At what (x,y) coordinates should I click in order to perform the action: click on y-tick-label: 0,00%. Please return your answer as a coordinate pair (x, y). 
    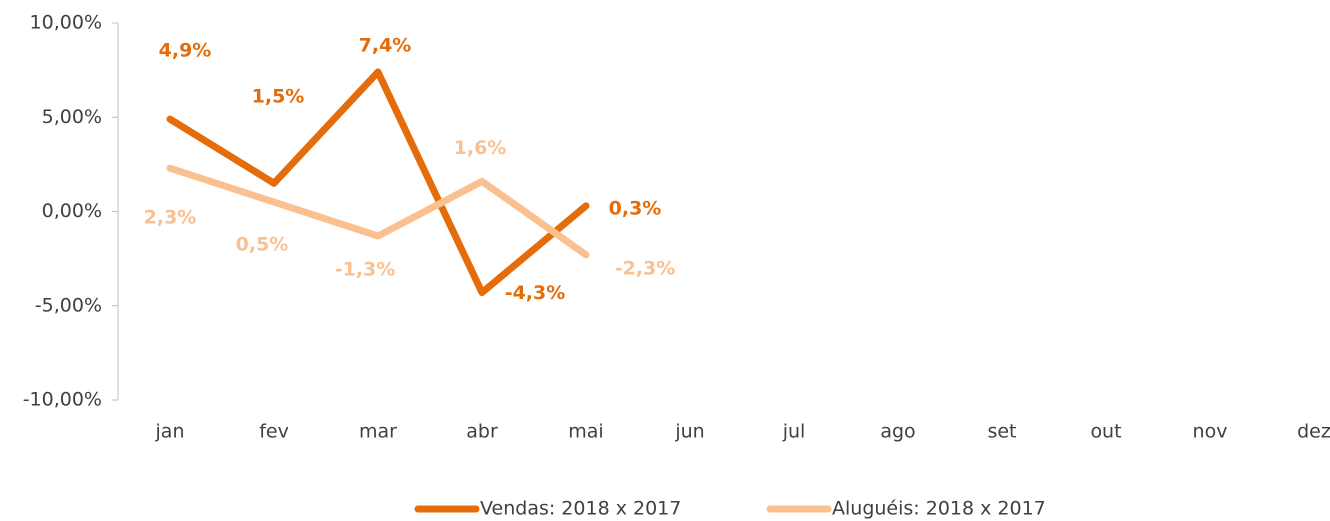
    Looking at the image, I should click on (72, 211).